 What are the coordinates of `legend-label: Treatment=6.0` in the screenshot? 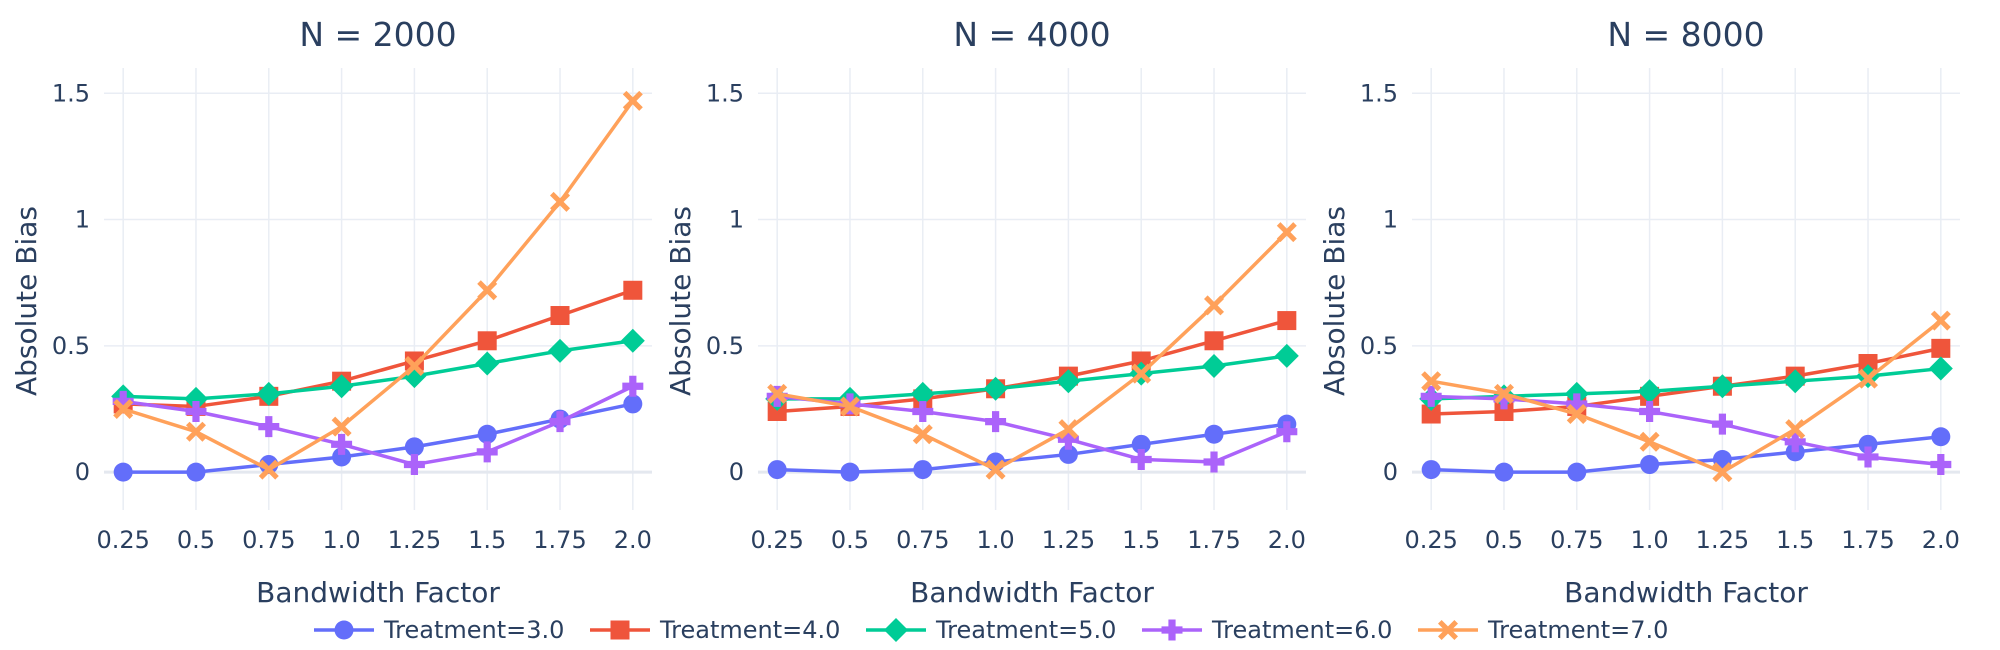 It's located at (1301, 630).